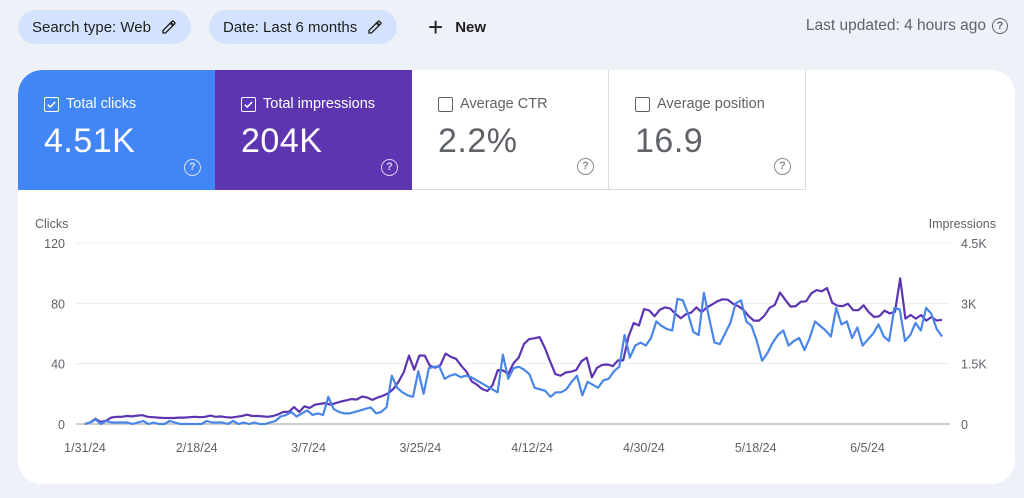 This screenshot has width=1024, height=498. I want to click on filter-chip-search-type: Search type: Web, so click(104, 27).